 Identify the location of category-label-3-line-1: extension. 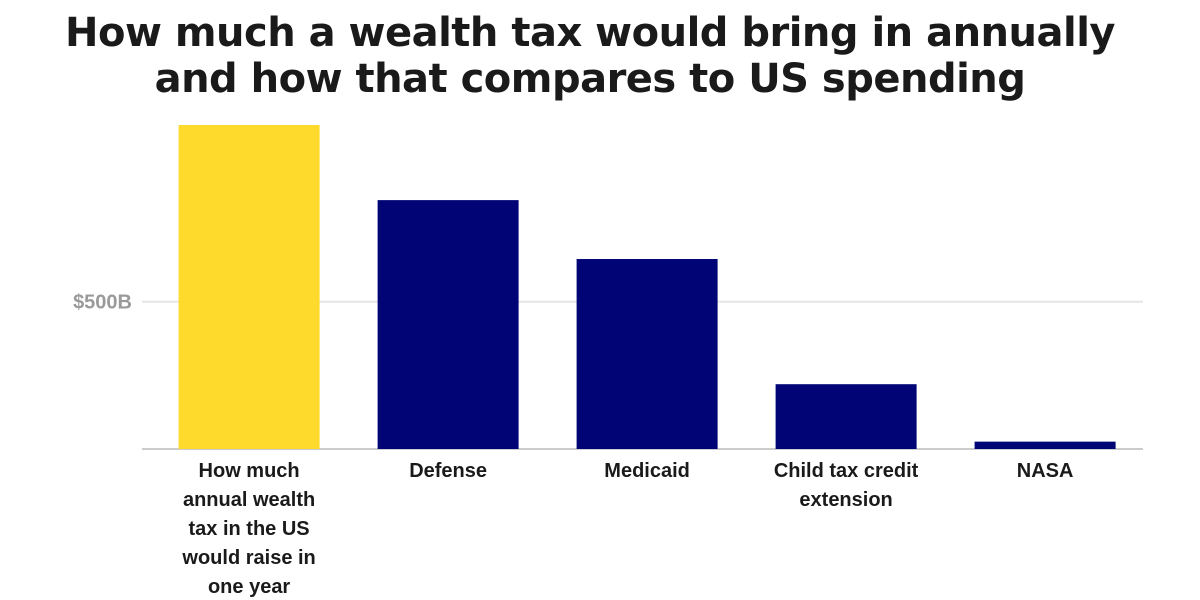
(845, 500).